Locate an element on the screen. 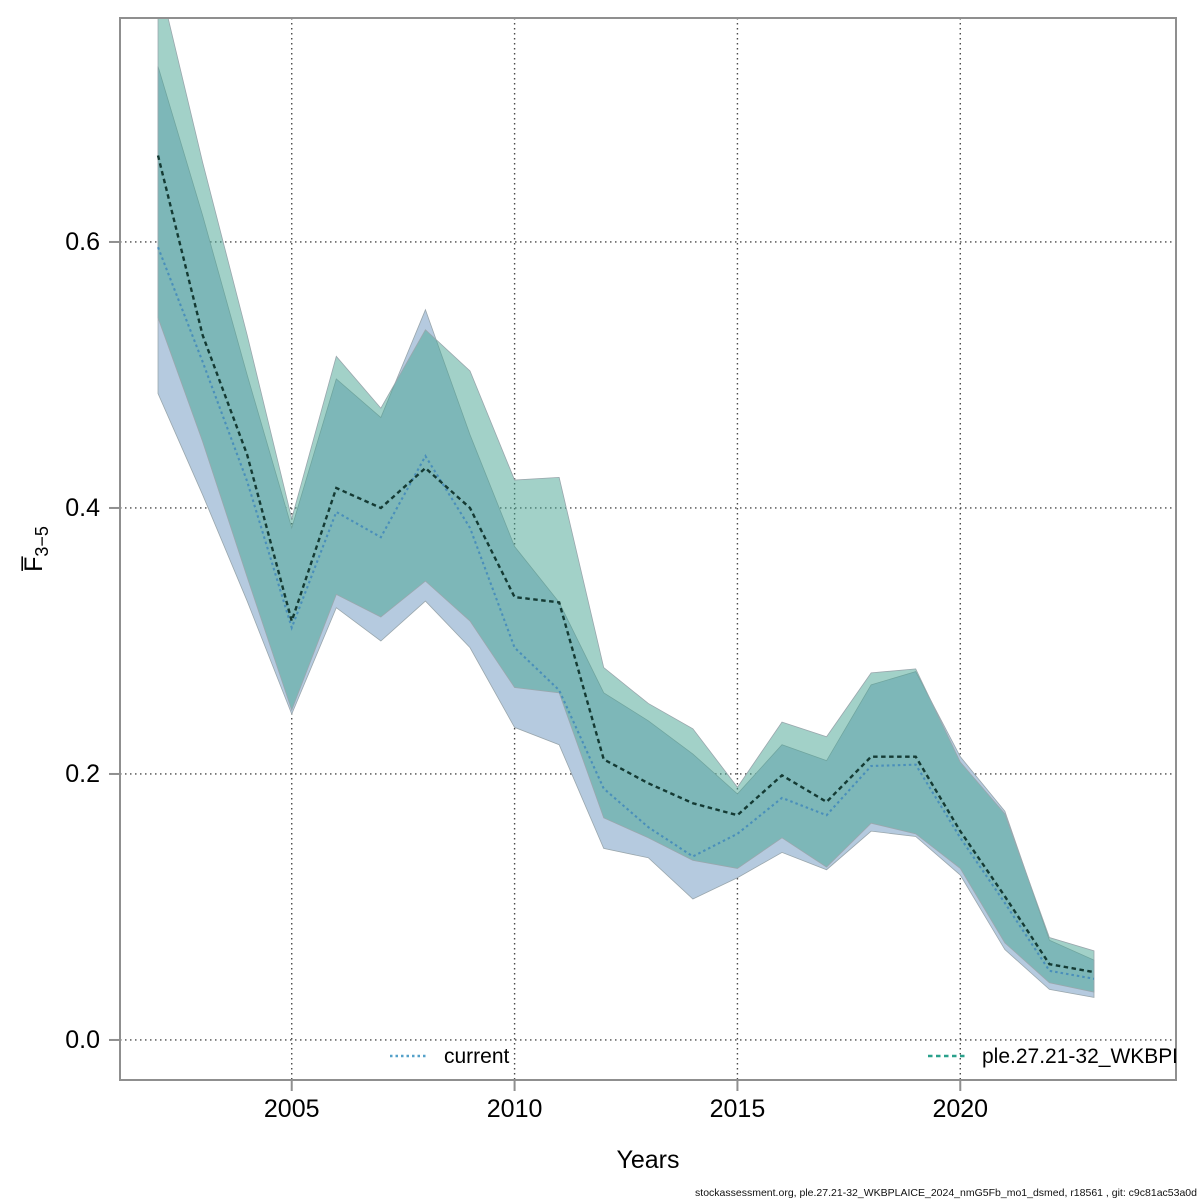 The width and height of the screenshot is (1200, 1200). legend-label-wkbpl: ple.27.21-32_WKBPL is located at coordinates (1083, 1056).